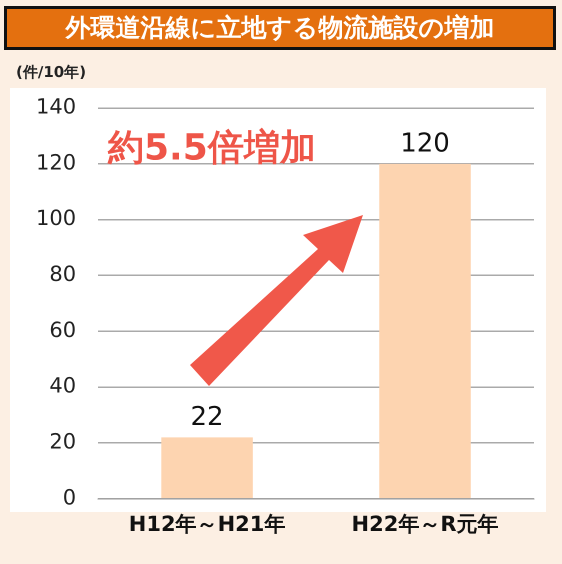 The width and height of the screenshot is (562, 564). I want to click on data-label: 22, so click(207, 417).